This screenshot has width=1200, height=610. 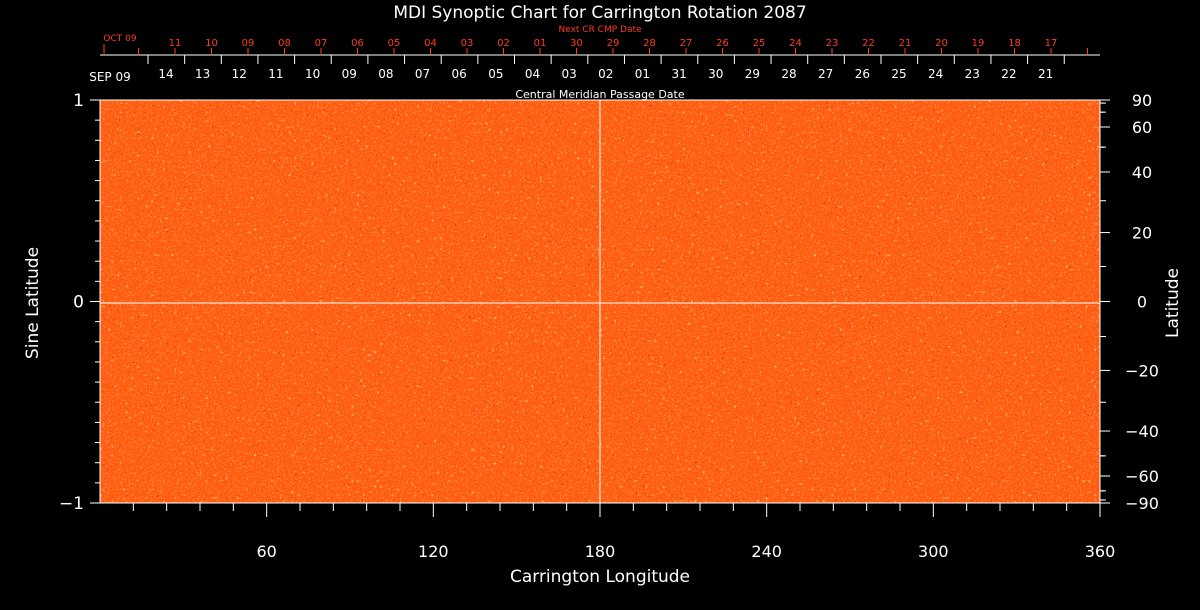 I want to click on x-axis-label: Carrington Longitude, so click(x=600, y=577).